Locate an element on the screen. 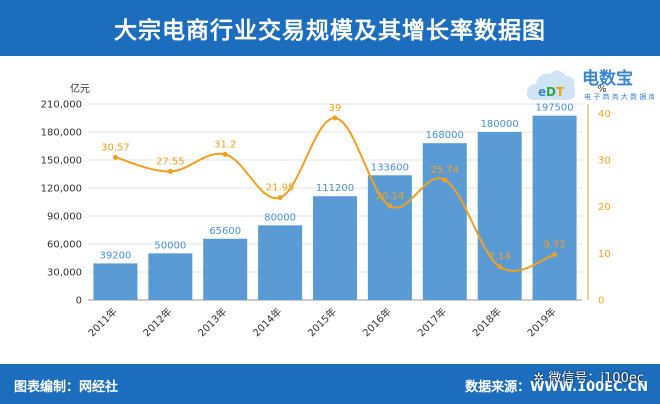 This screenshot has width=660, height=404. rate-label: 39 is located at coordinates (335, 108).